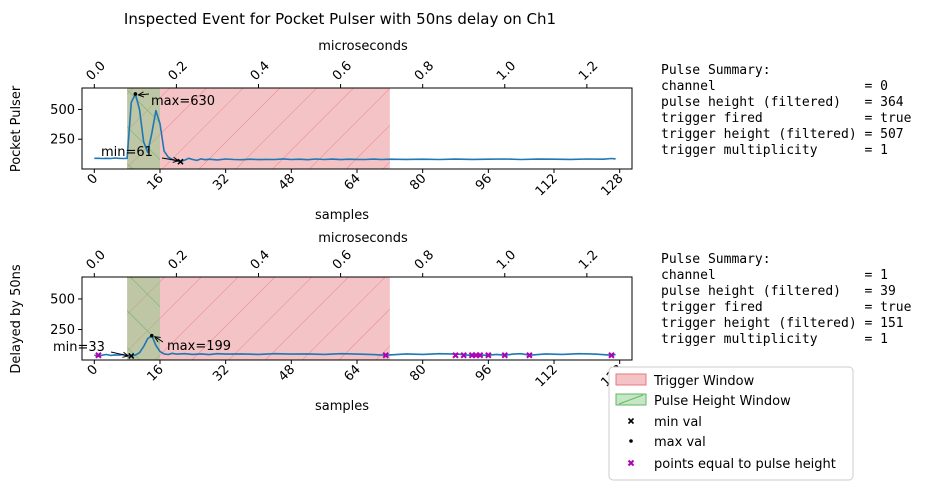 The height and width of the screenshot is (486, 939). I want to click on panel0-y-tick-label: 250, so click(62, 140).